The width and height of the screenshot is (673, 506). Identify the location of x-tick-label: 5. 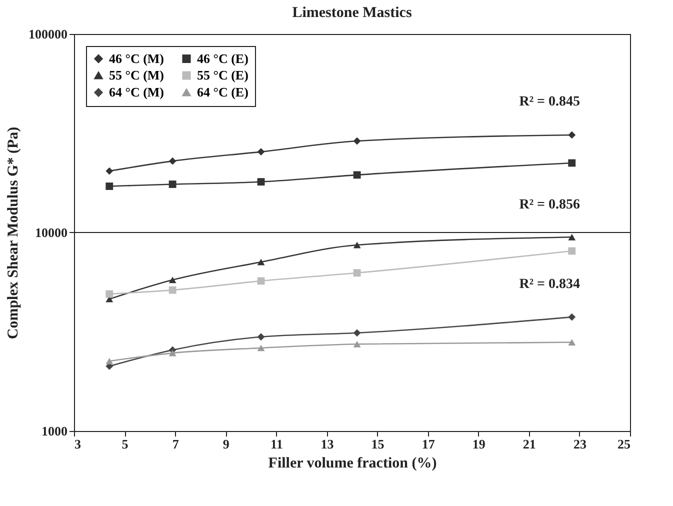
(125, 444).